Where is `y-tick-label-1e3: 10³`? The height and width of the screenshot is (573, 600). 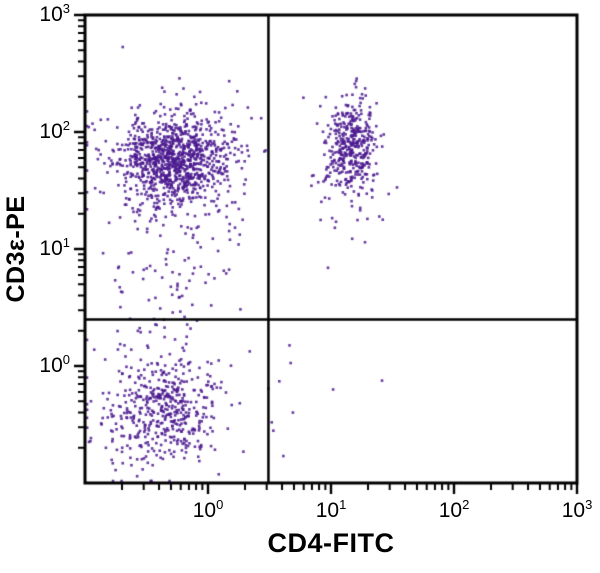
y-tick-label-1e3: 10³ is located at coordinates (54, 13).